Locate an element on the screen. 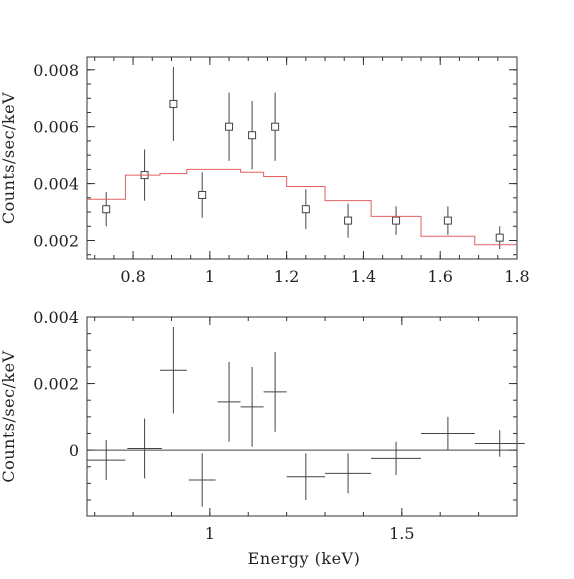 Image resolution: width=574 pixels, height=579 pixels. model-step-line is located at coordinates (302, 207).